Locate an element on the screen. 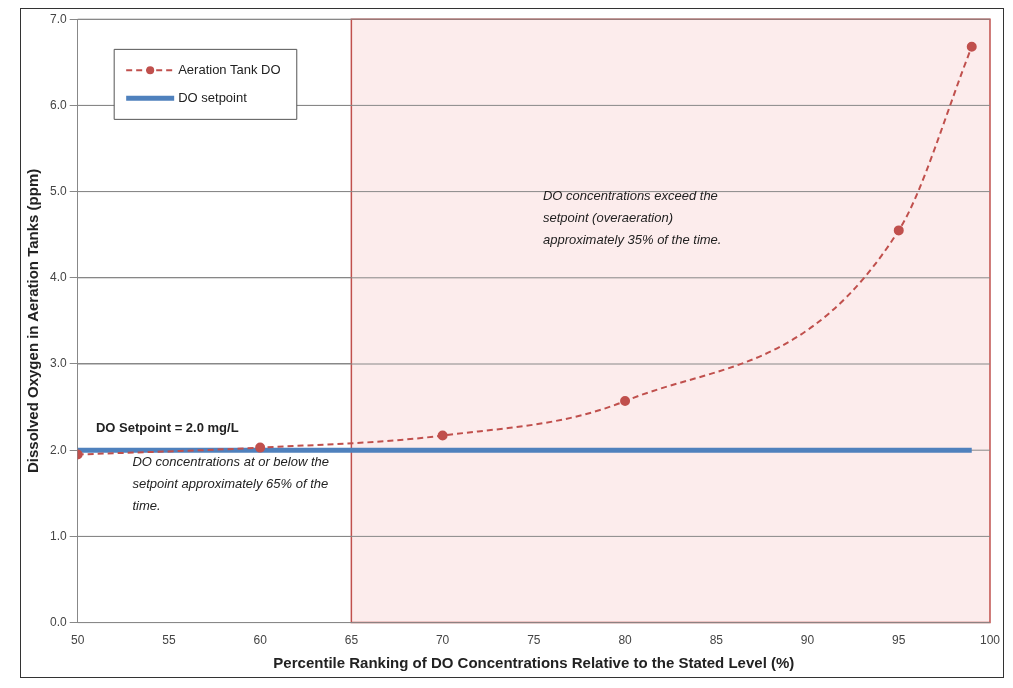  x-tick-label: 75 is located at coordinates (534, 640).